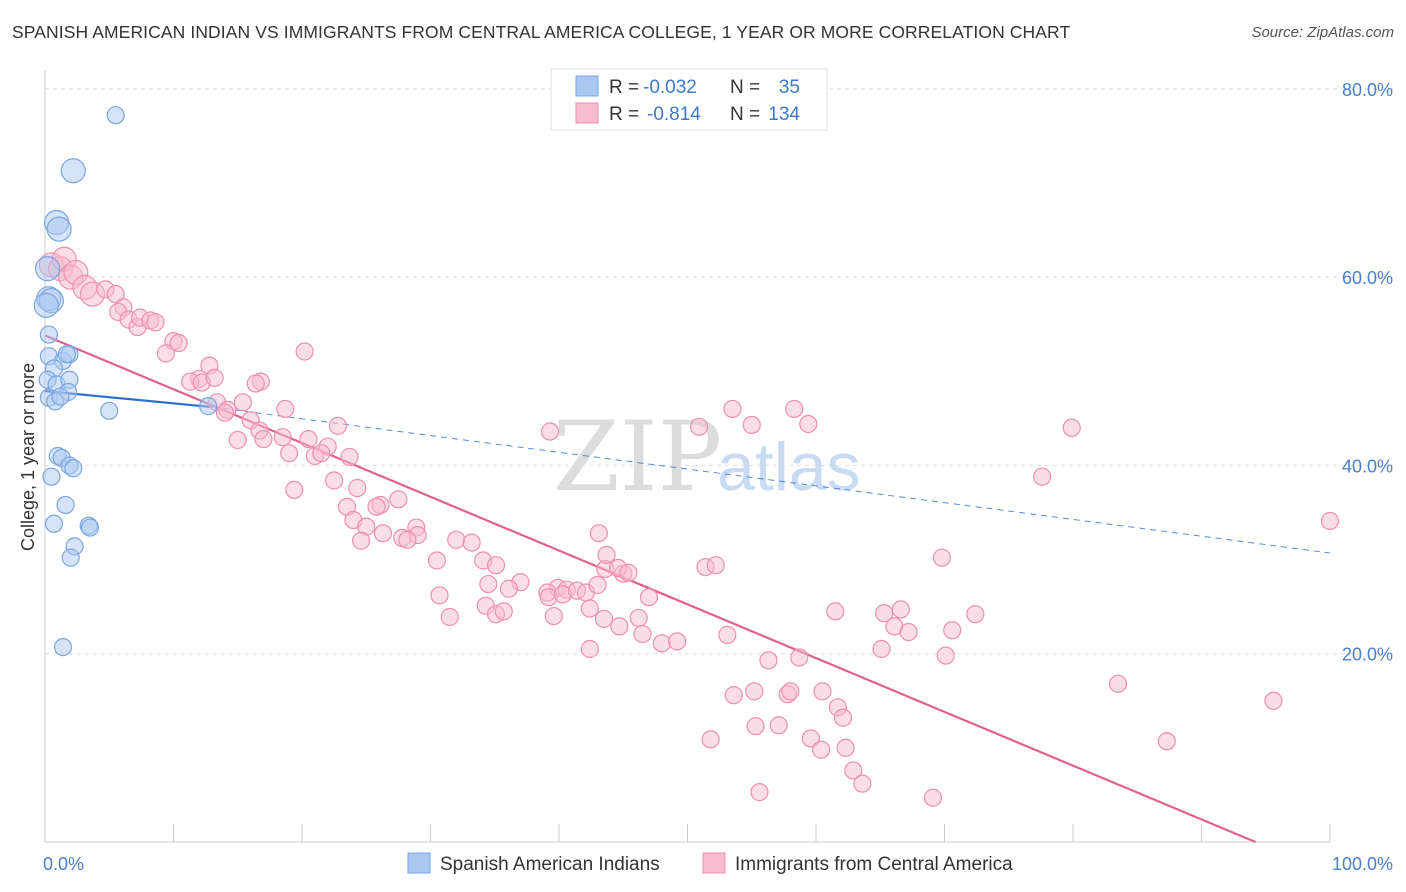 The image size is (1406, 892). What do you see at coordinates (1367, 278) in the screenshot?
I see `y-tick-label-2: 60.0%` at bounding box center [1367, 278].